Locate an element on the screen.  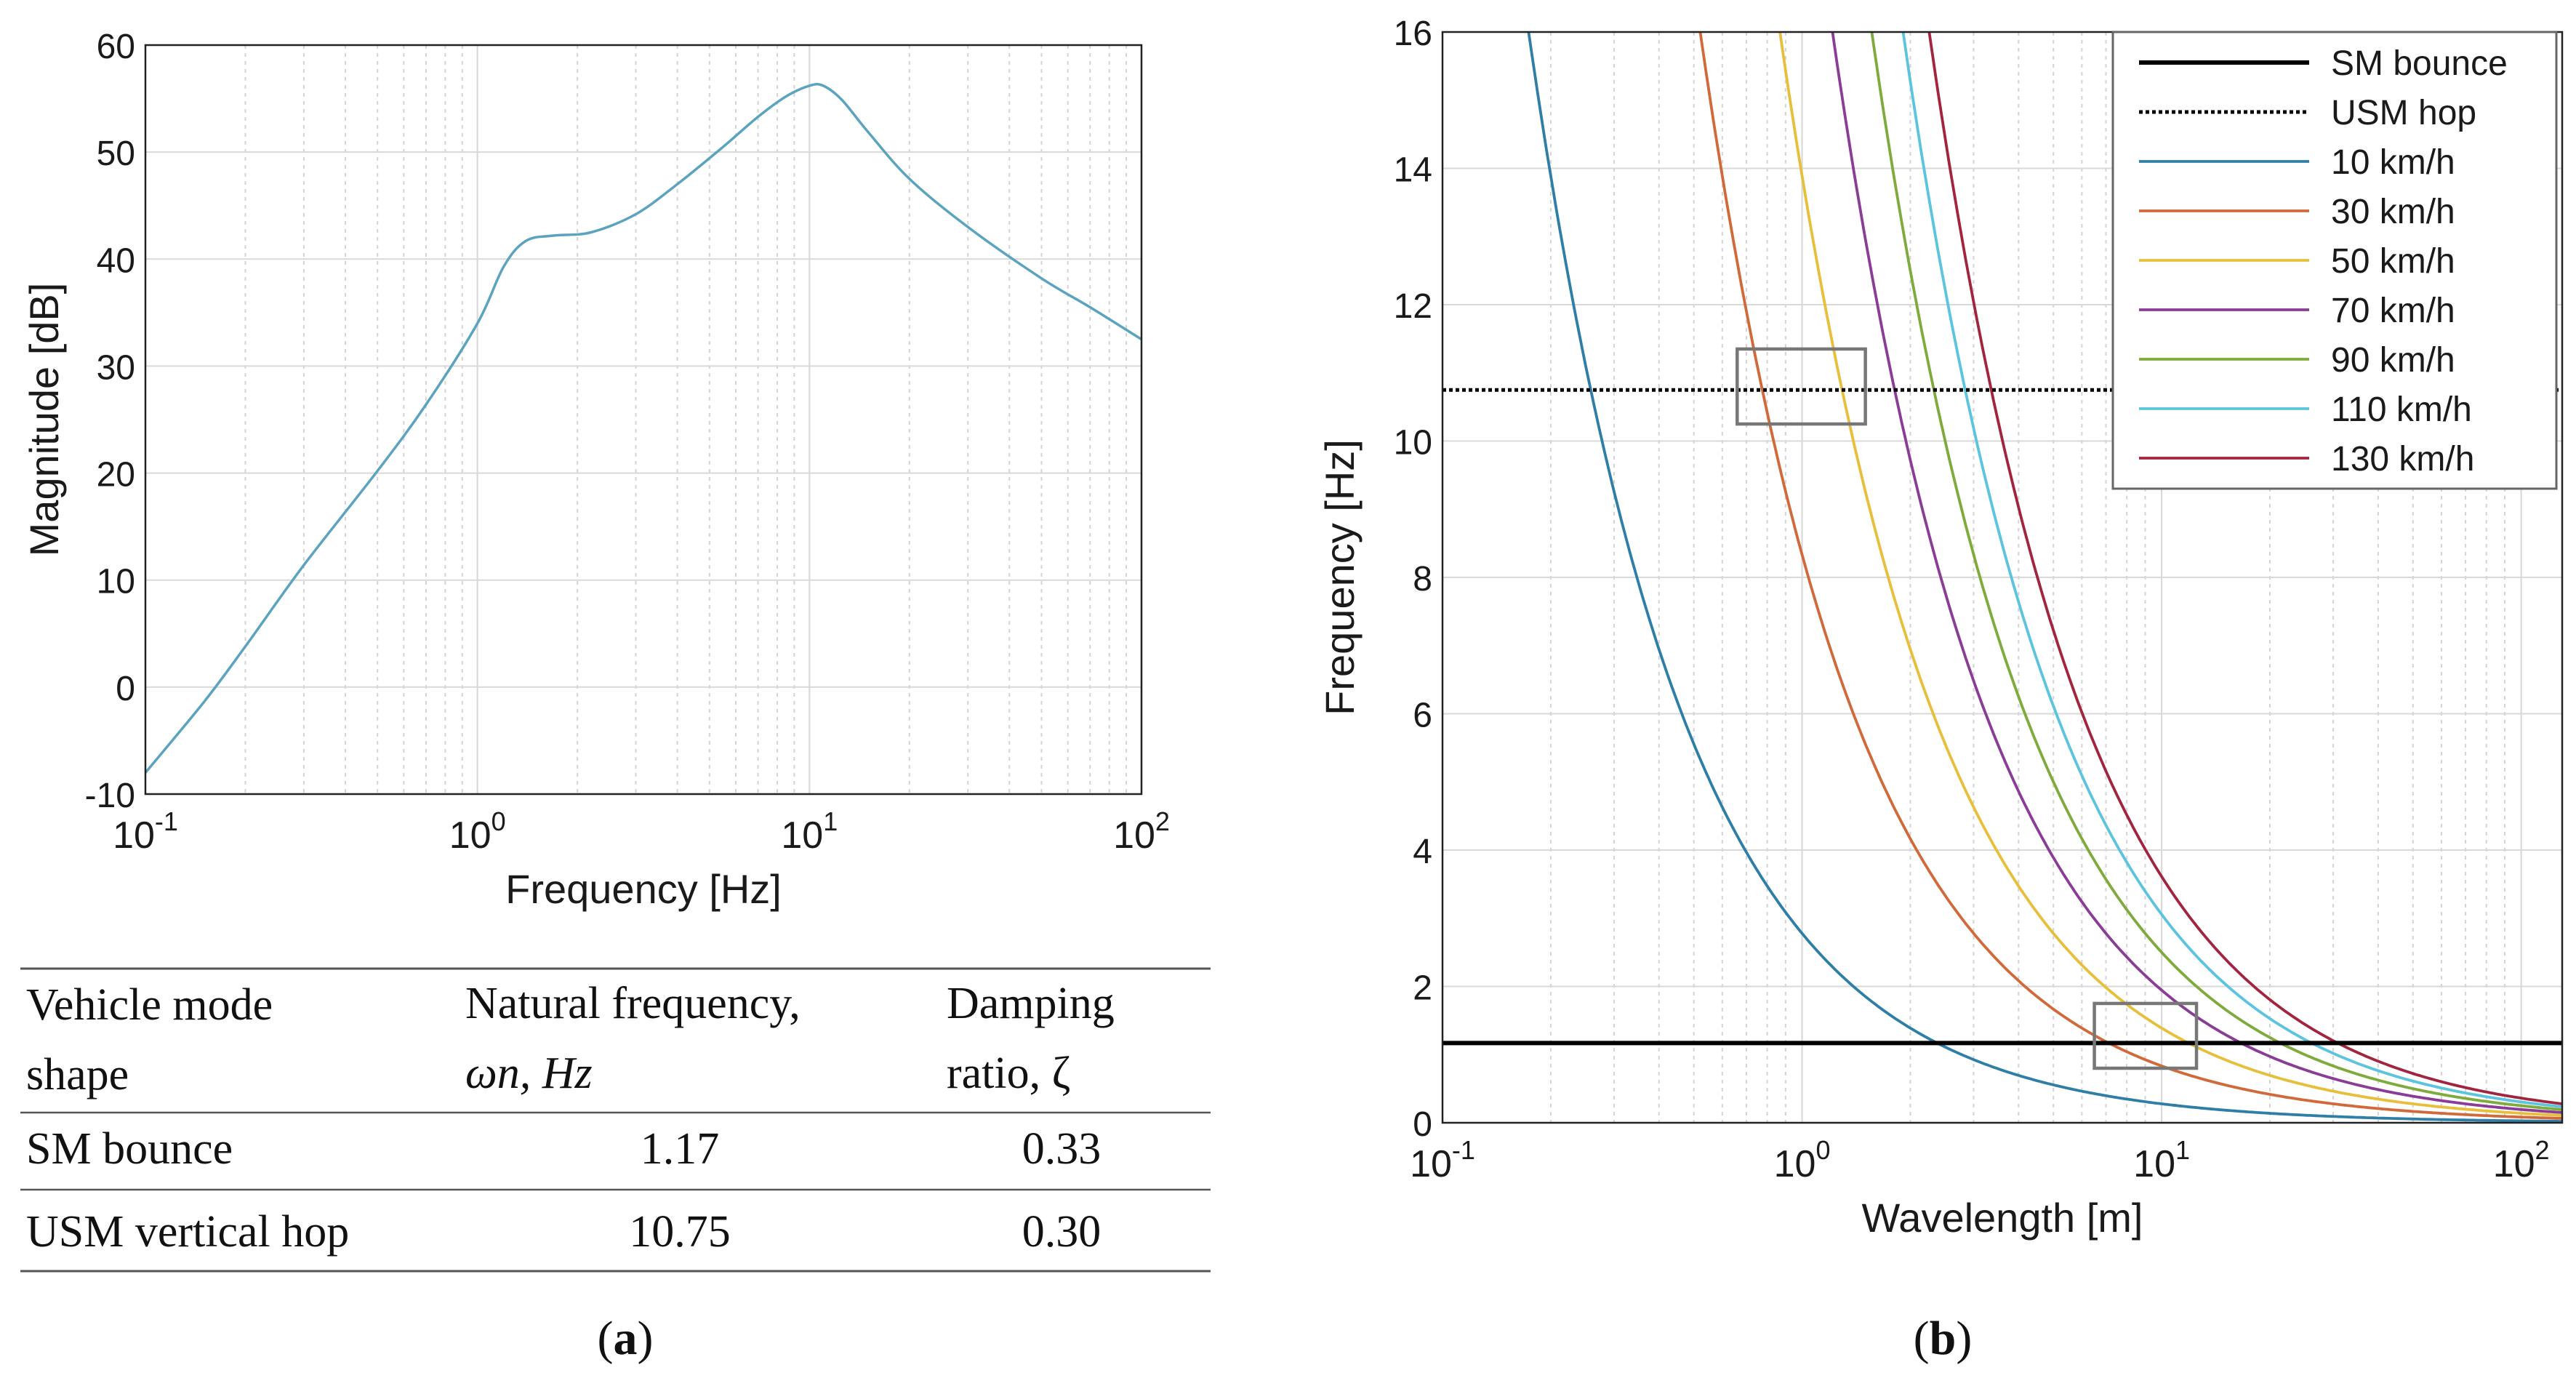
chart-a-y-tick-label: 40 is located at coordinates (116, 260).